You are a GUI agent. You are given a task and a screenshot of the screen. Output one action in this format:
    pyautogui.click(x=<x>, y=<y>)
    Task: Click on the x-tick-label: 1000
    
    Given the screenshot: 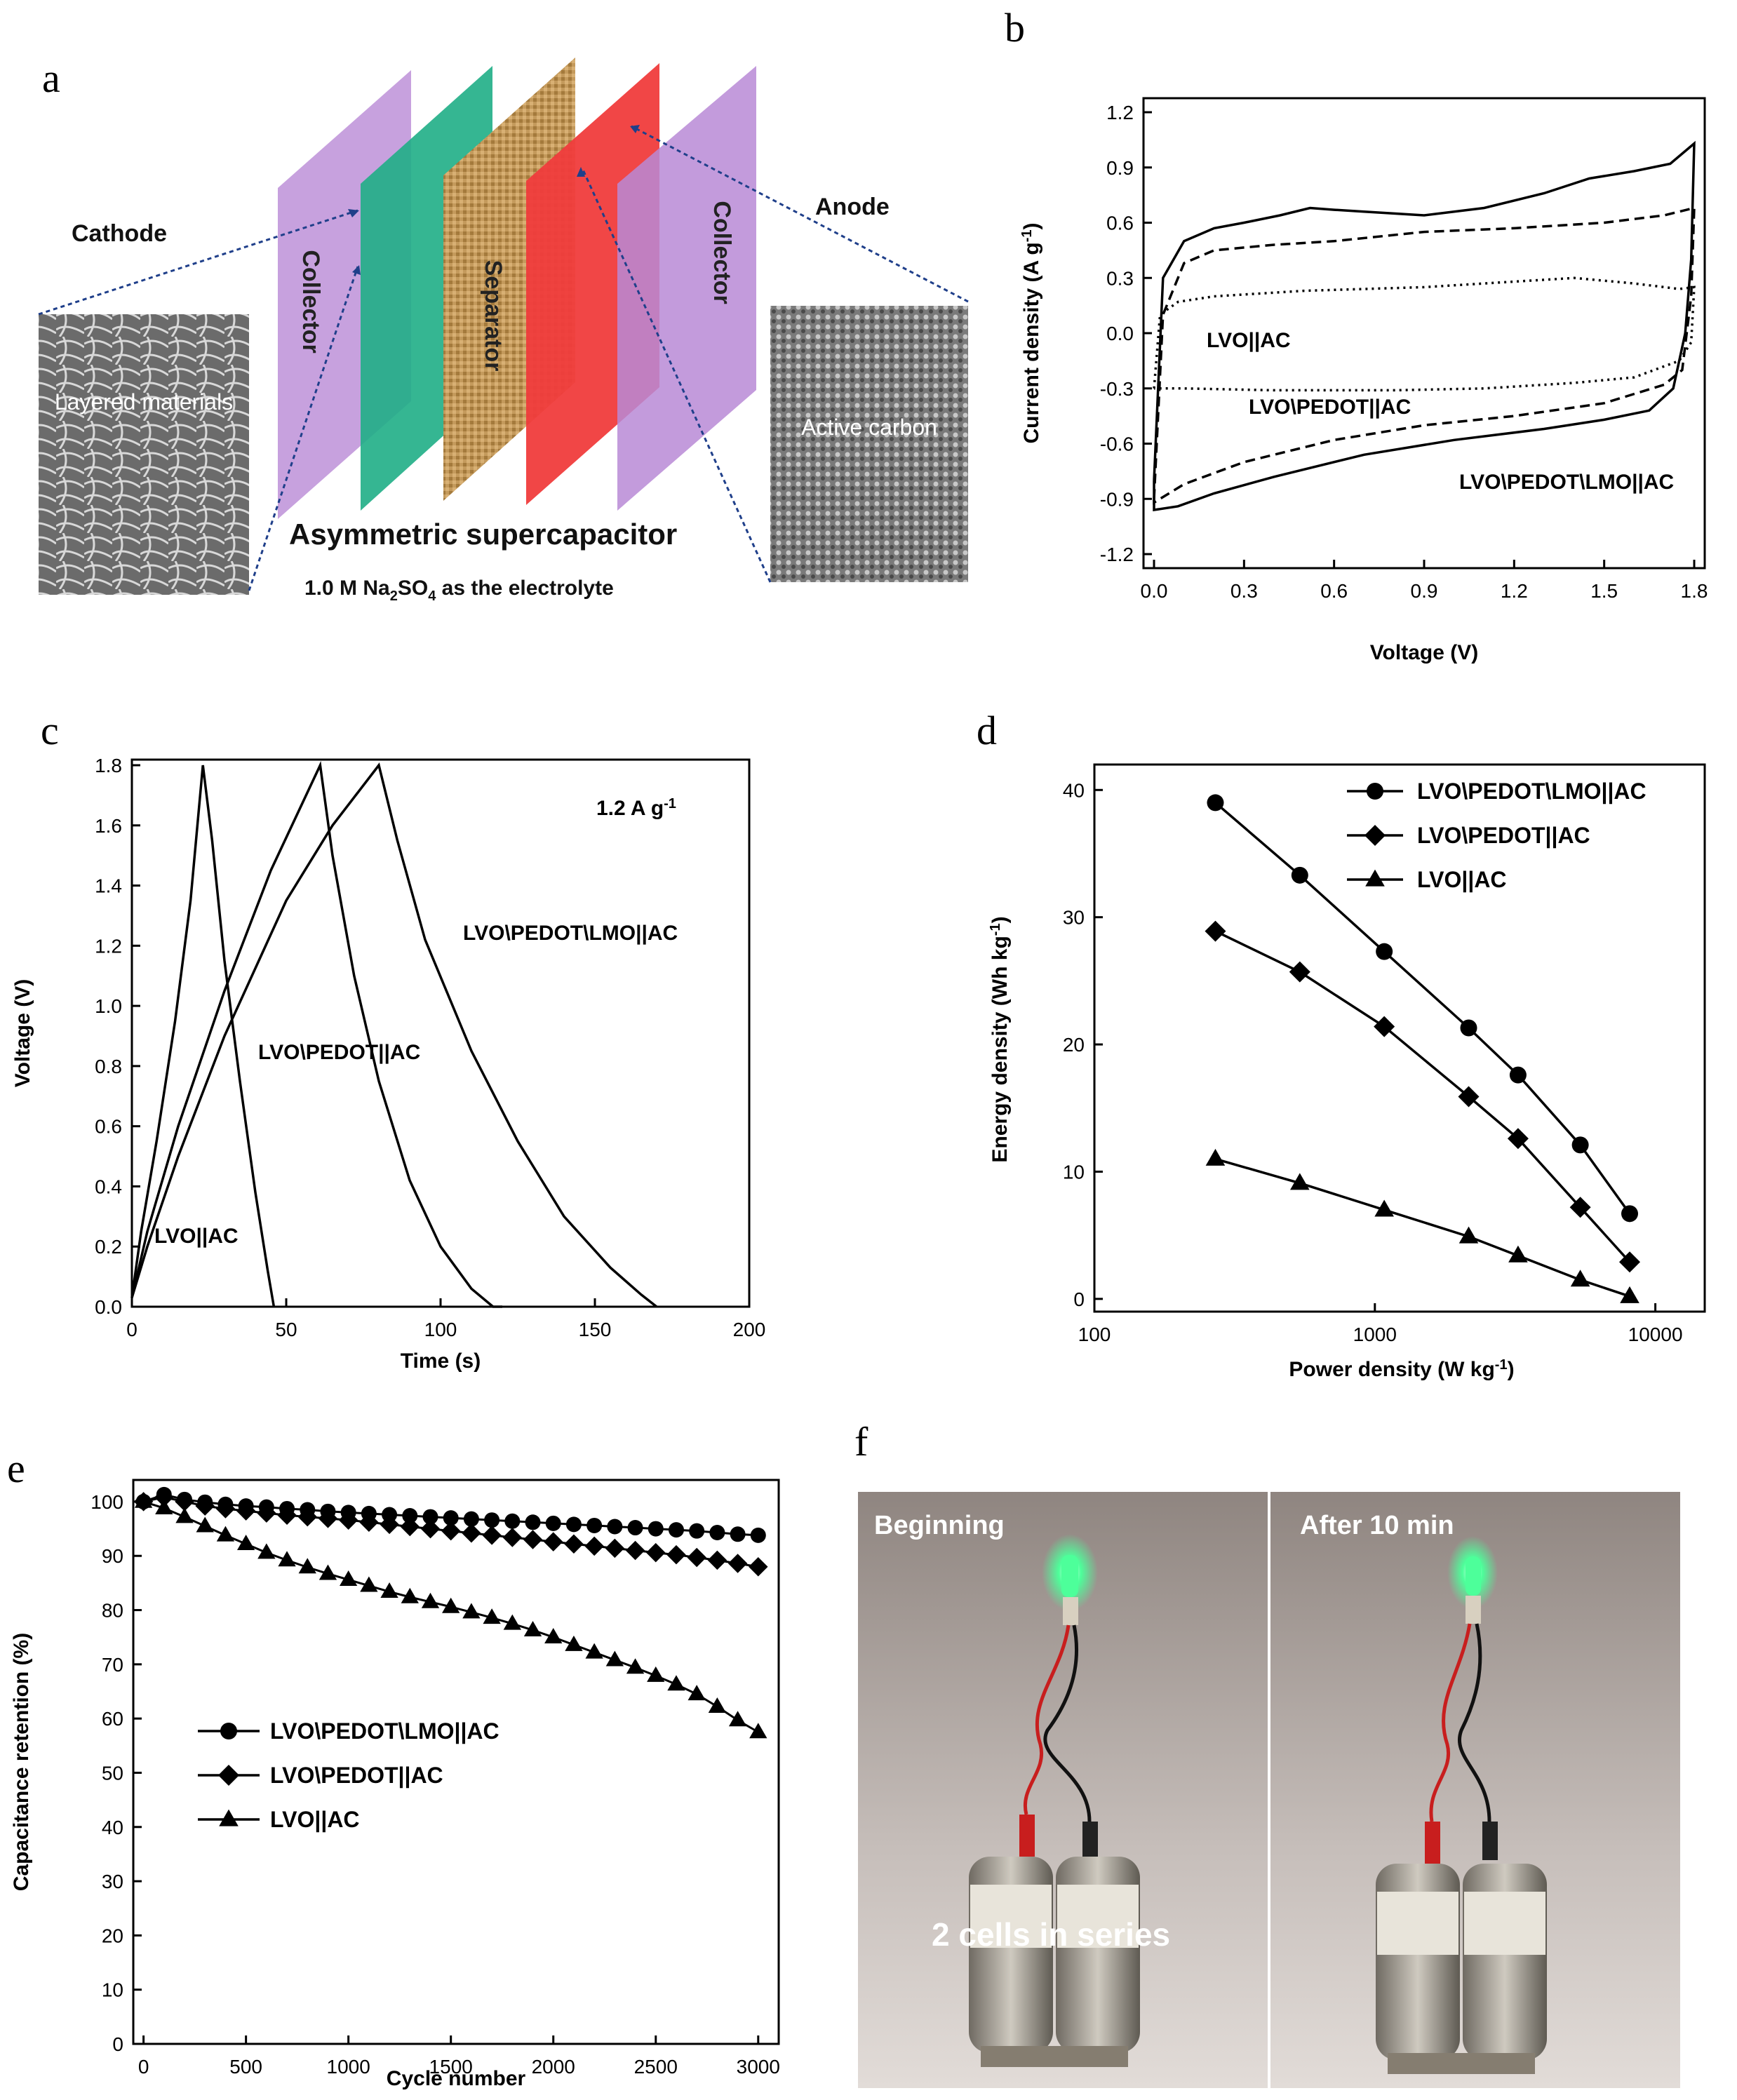 What is the action you would take?
    pyautogui.click(x=348, y=2067)
    